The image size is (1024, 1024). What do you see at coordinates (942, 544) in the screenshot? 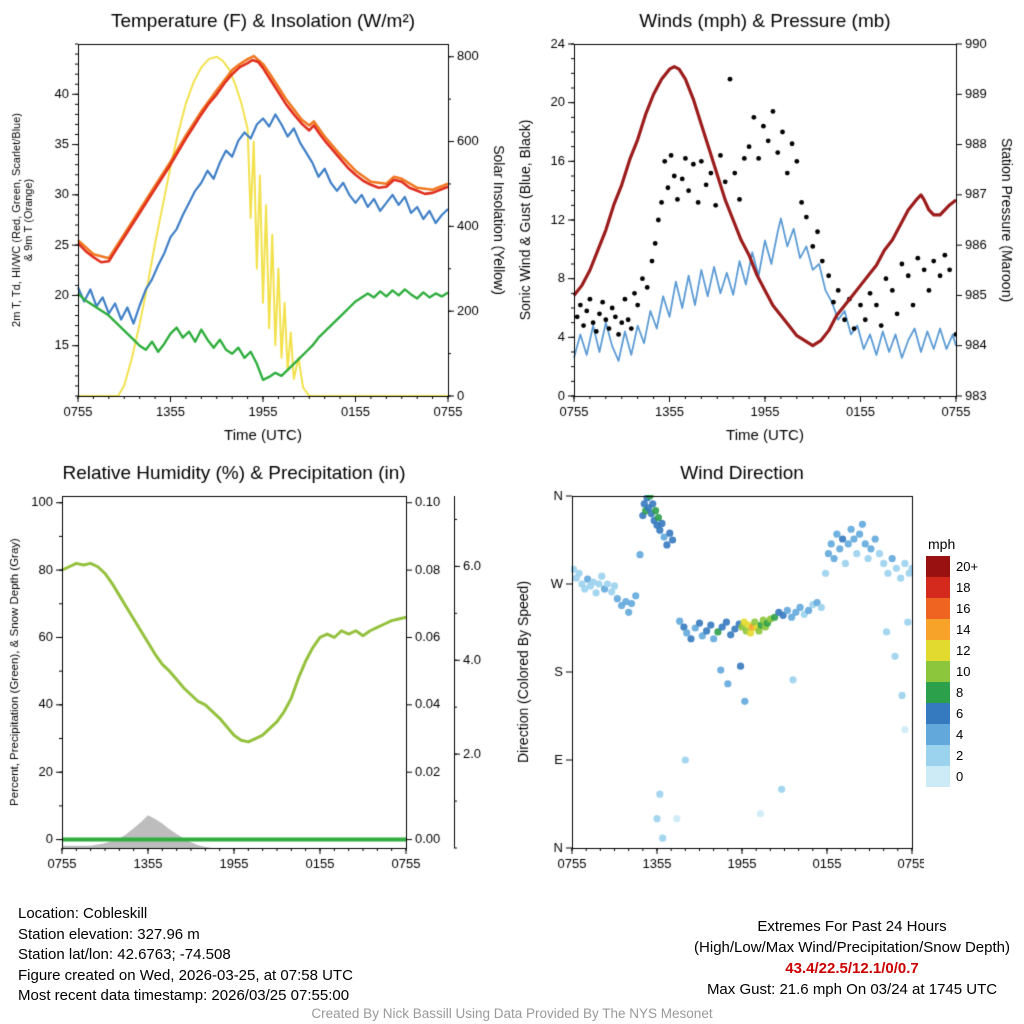
I see `colorbar-title: mph` at bounding box center [942, 544].